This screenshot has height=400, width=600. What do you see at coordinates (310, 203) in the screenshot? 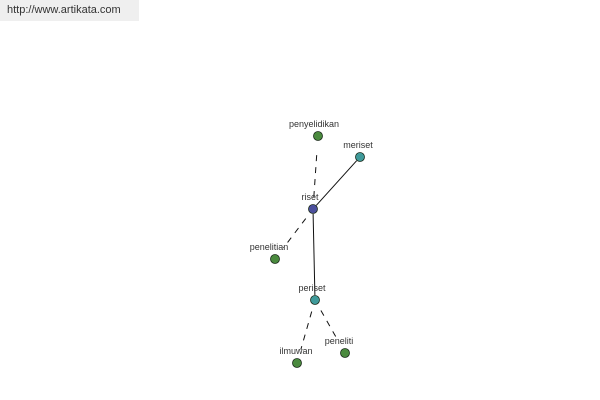
I see `node-riset: riset` at bounding box center [310, 203].